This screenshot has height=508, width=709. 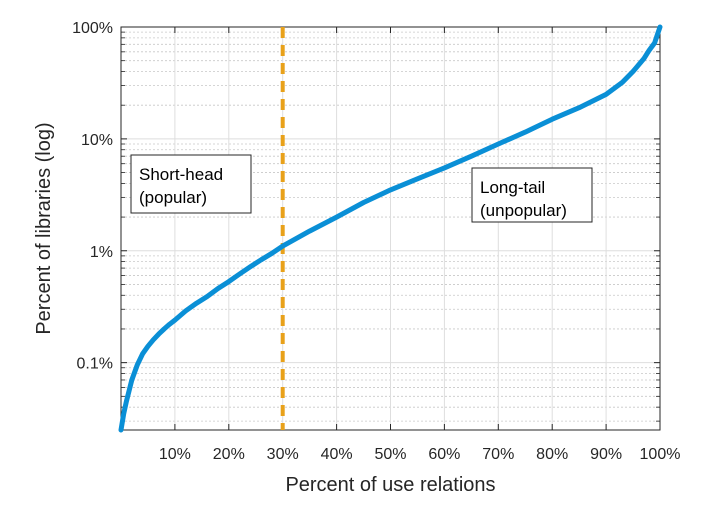 What do you see at coordinates (512, 187) in the screenshot?
I see `annotation-long-tail-line1: Long-tail` at bounding box center [512, 187].